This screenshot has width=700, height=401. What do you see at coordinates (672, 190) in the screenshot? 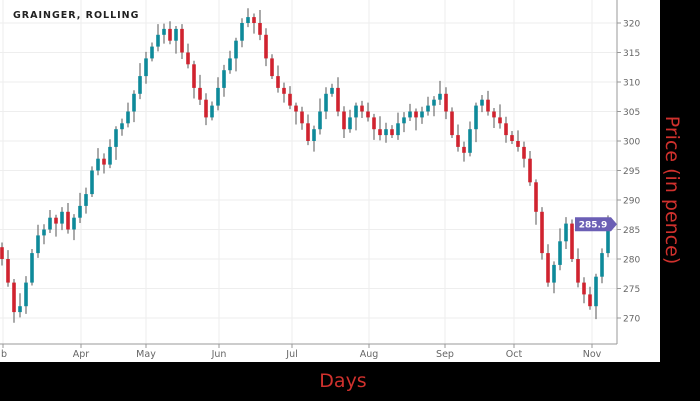
I see `y-axis-title: Price (in pence)` at bounding box center [672, 190].